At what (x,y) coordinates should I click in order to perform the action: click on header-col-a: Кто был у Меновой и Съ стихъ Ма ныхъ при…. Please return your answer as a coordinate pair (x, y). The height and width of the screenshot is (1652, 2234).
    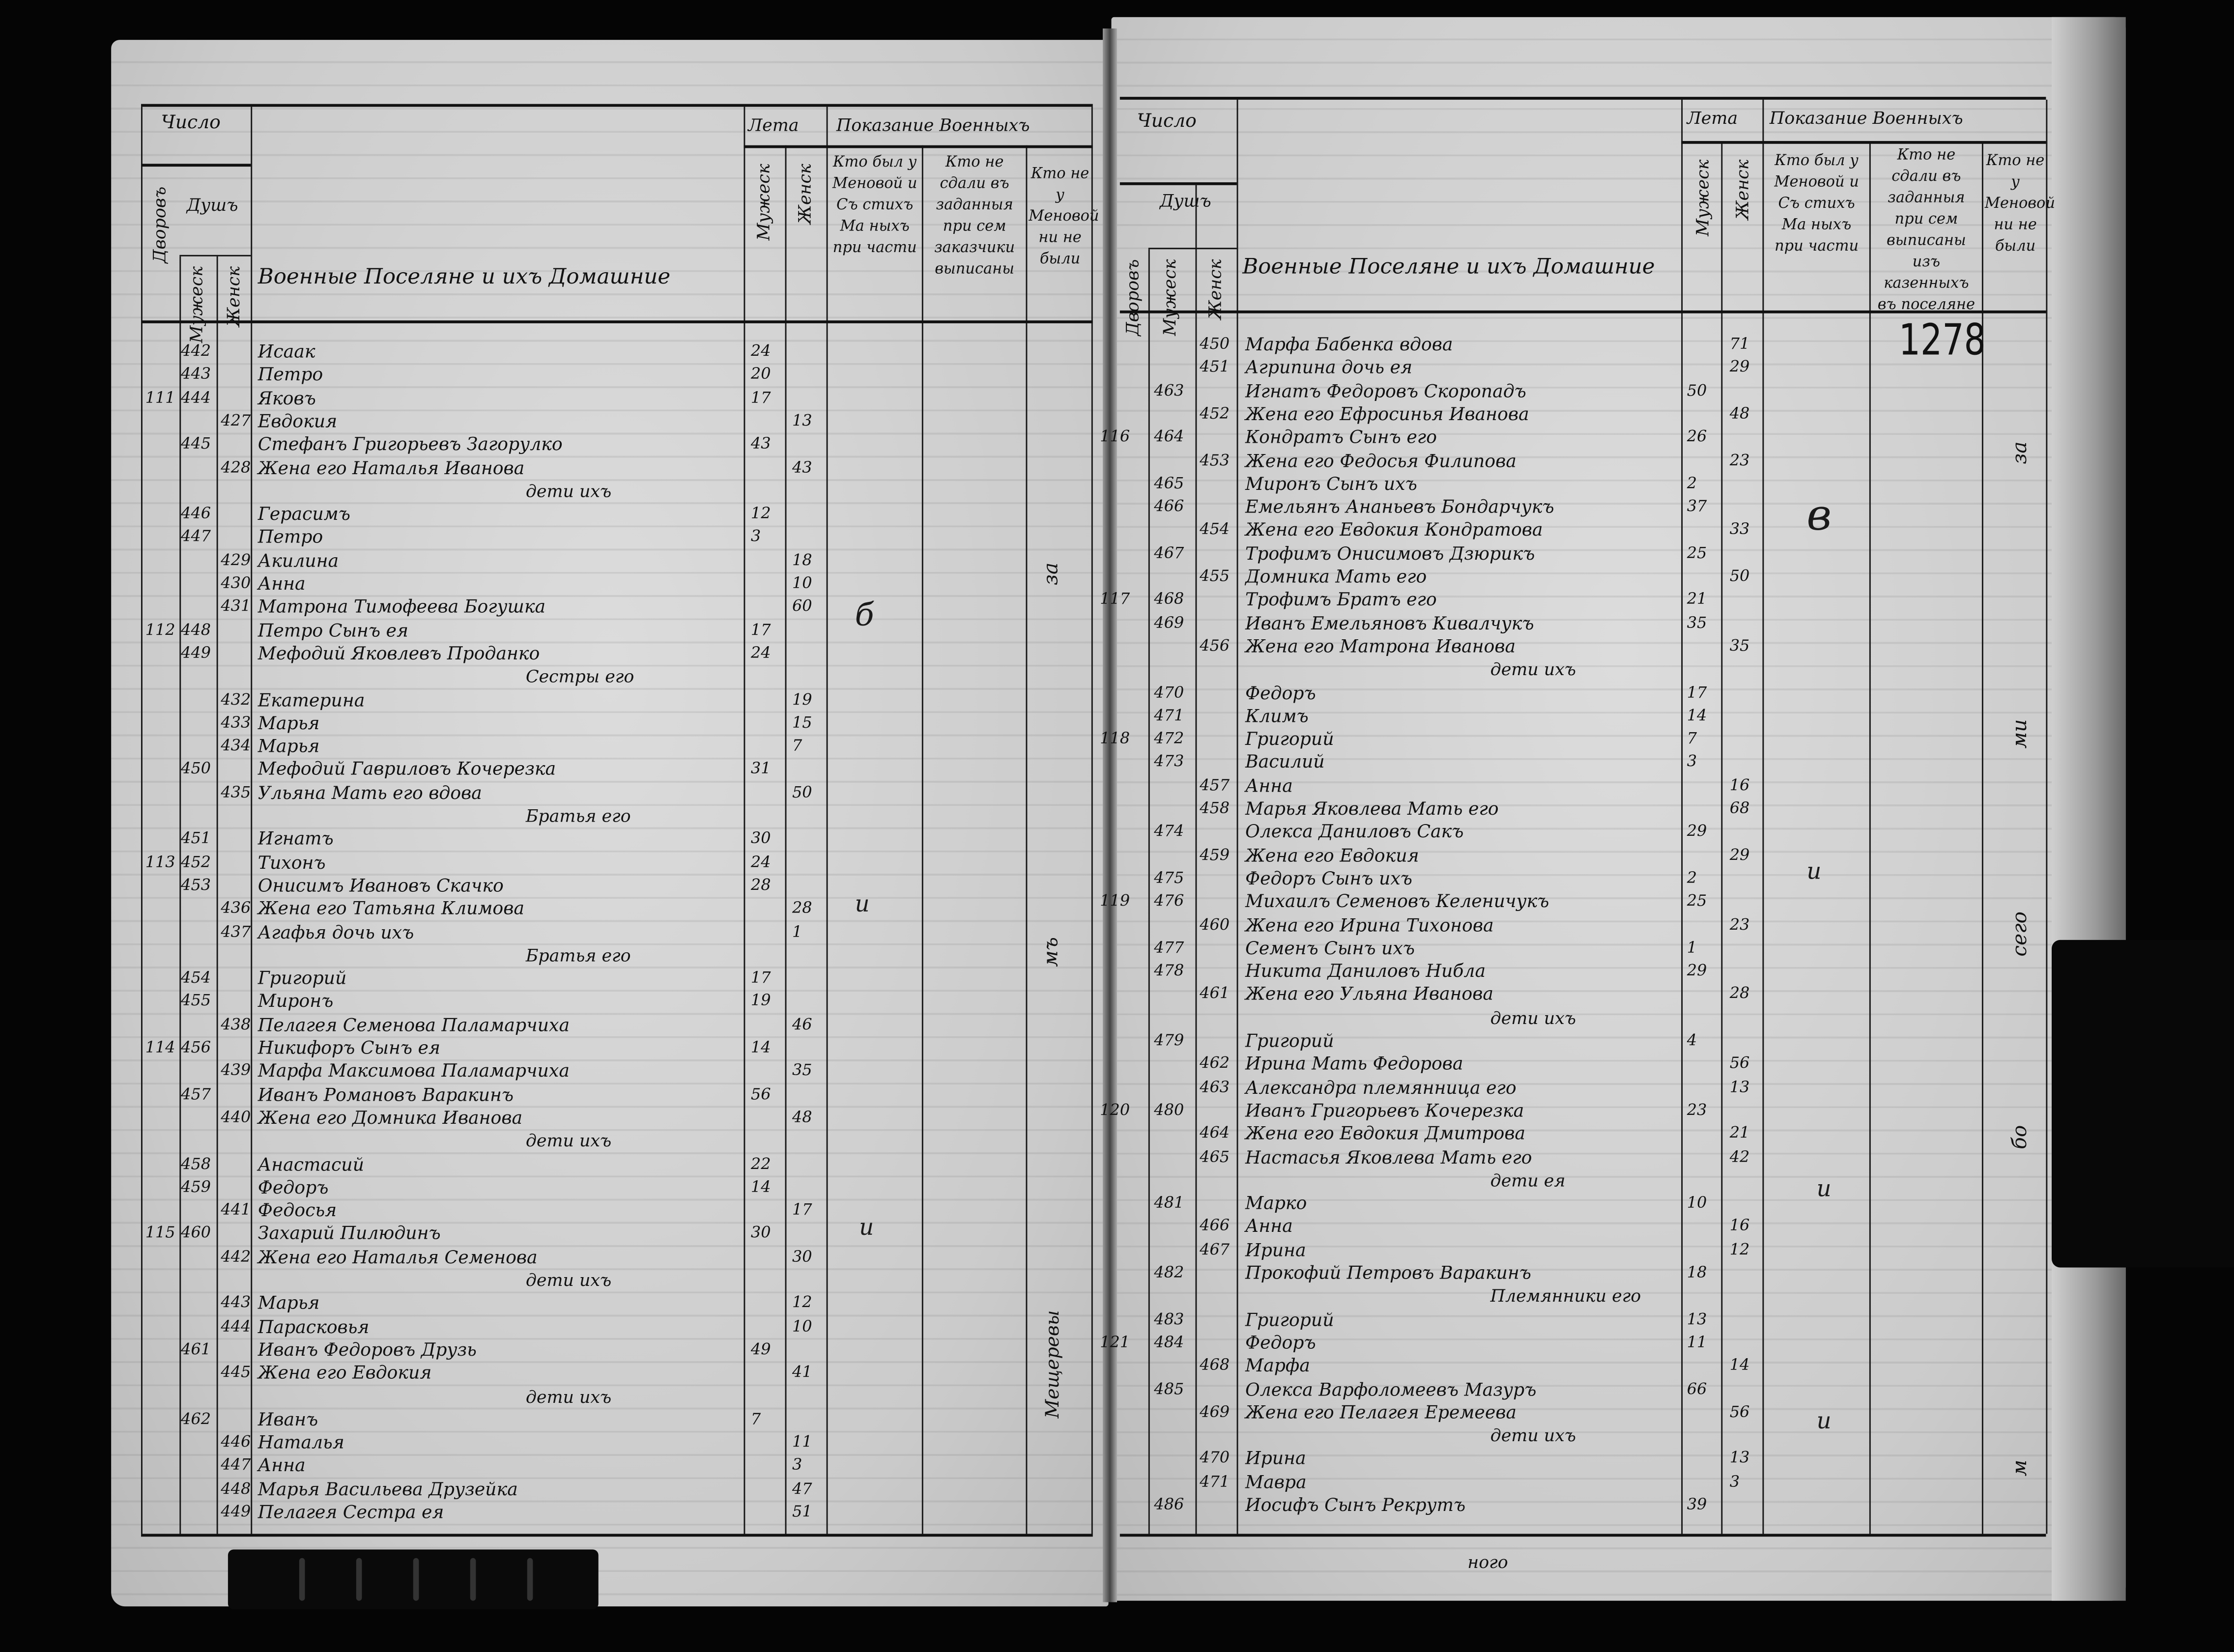
    Looking at the image, I should click on (874, 205).